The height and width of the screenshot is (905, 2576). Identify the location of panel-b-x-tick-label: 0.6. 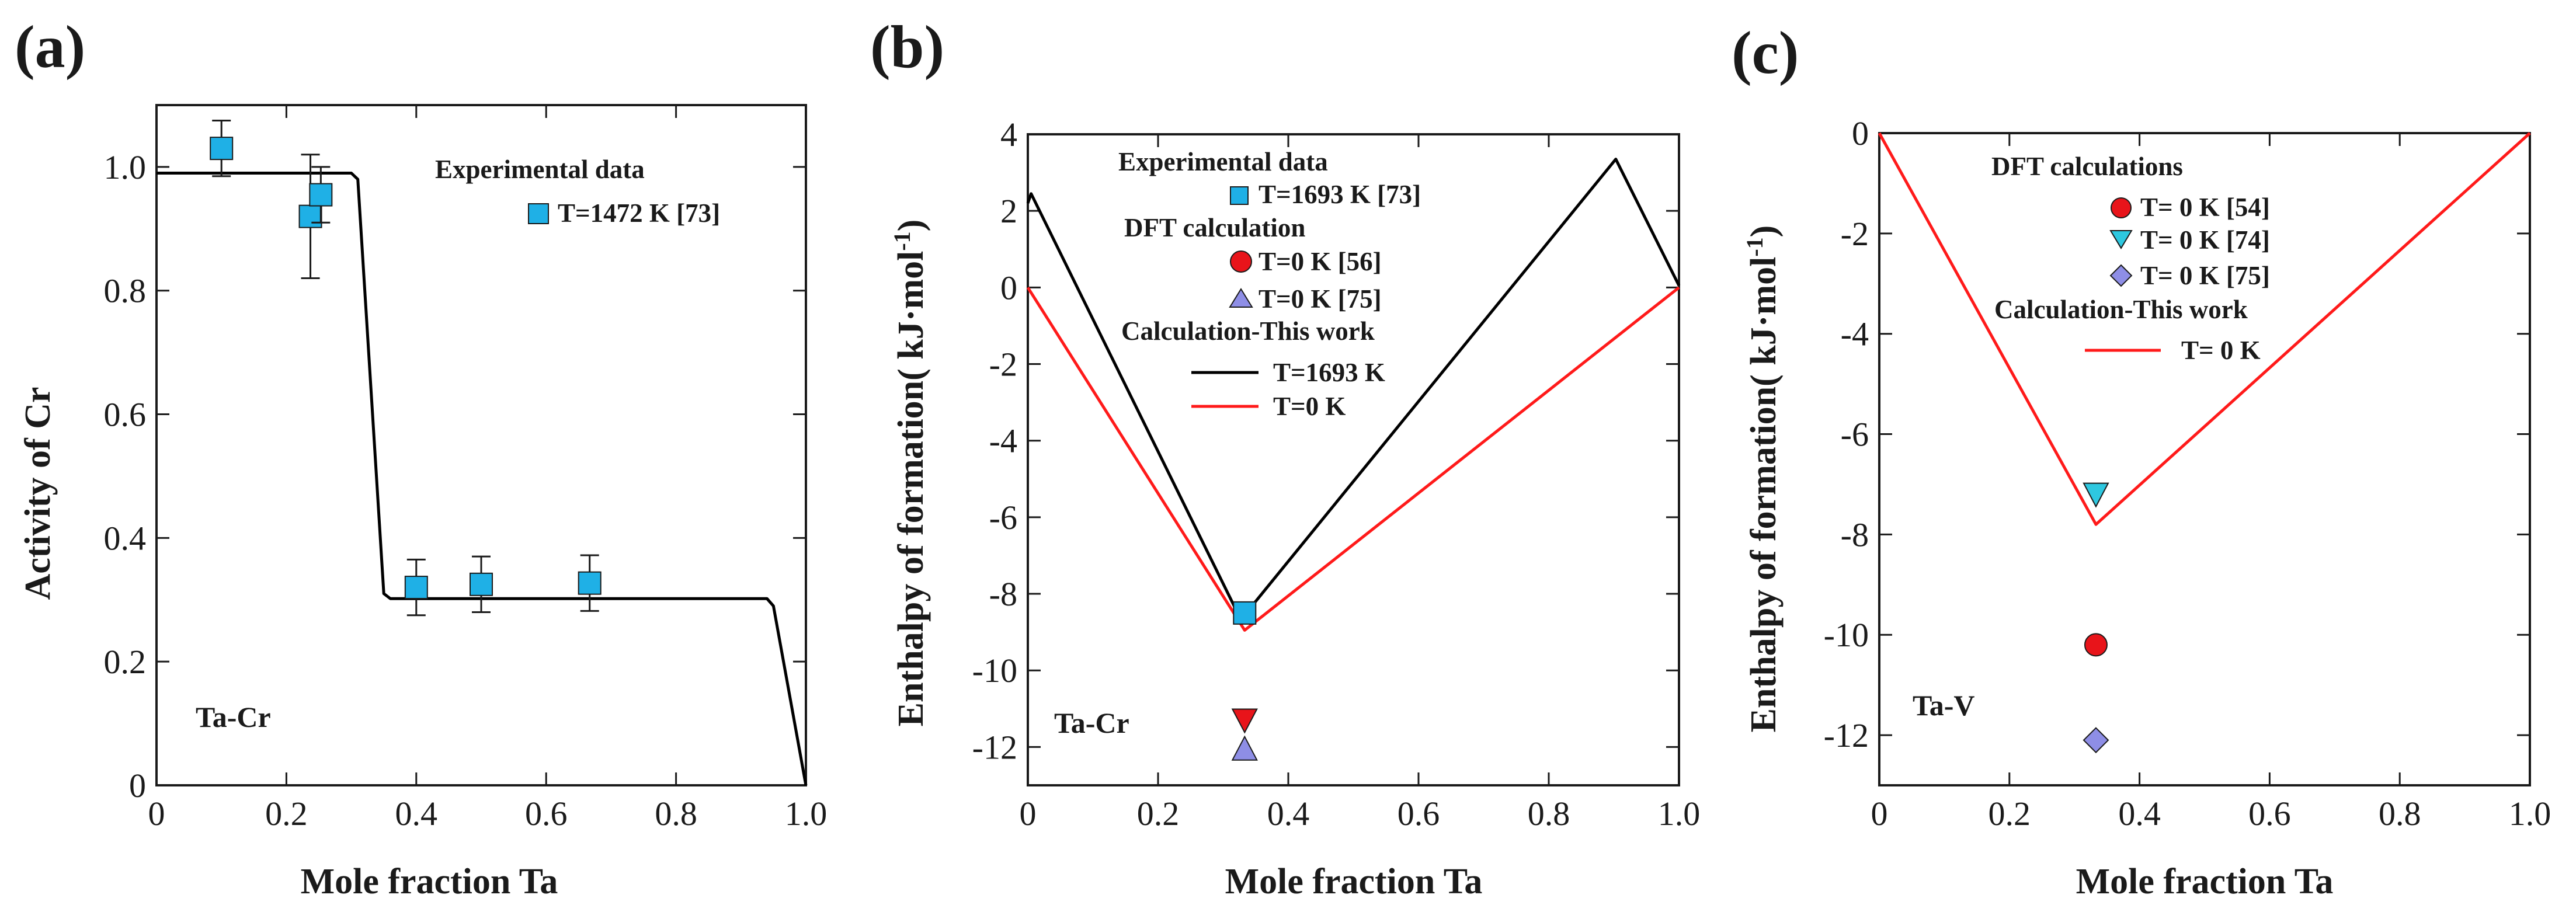
(1418, 814).